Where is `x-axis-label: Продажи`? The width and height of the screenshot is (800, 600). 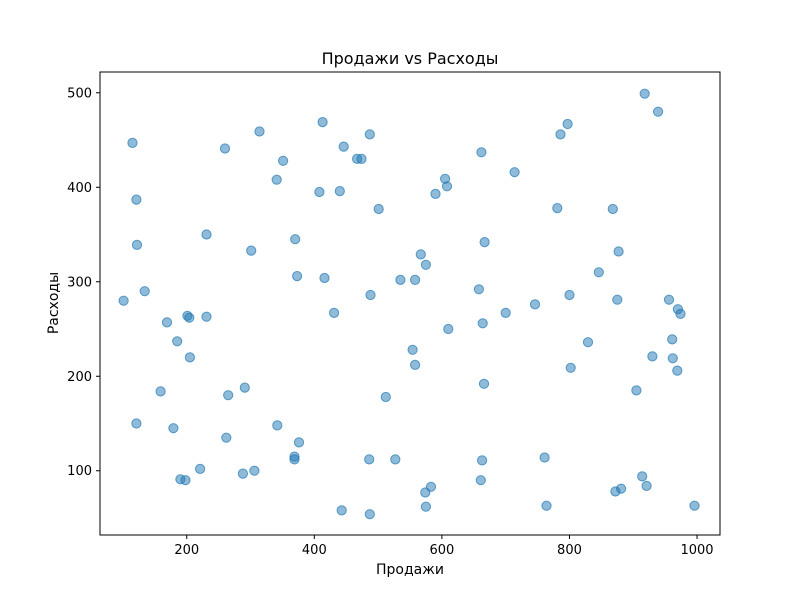
x-axis-label: Продажи is located at coordinates (410, 570).